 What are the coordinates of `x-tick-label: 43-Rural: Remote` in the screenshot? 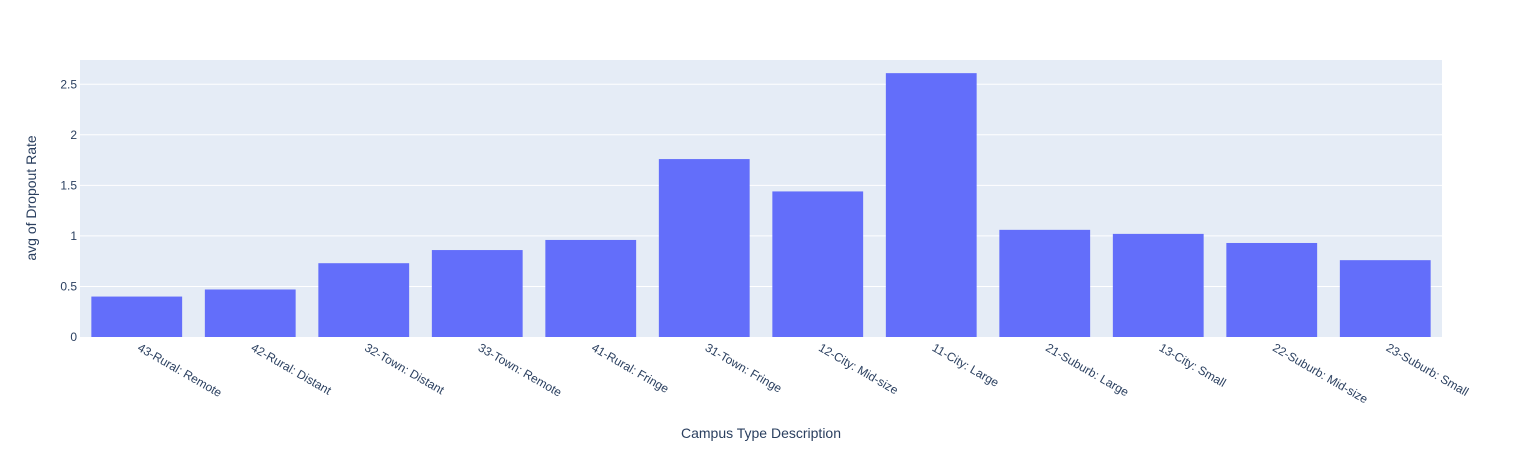 It's located at (179, 370).